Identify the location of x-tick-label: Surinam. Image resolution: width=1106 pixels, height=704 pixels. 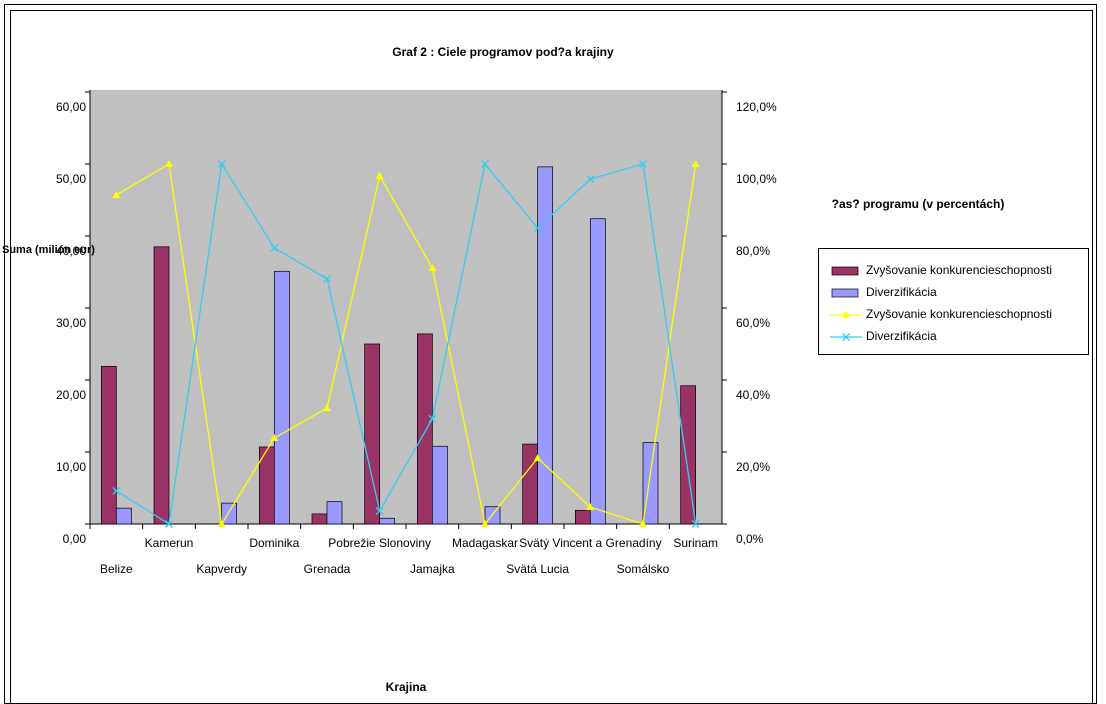
(695, 543).